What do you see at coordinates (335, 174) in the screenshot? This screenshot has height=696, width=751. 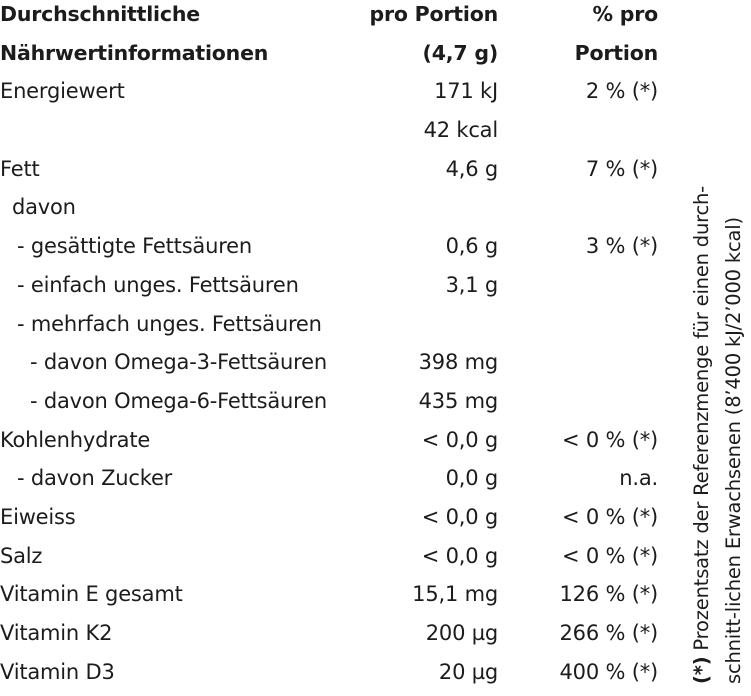 I see `table-row: Fett 4,6 g 7 % (*)` at bounding box center [335, 174].